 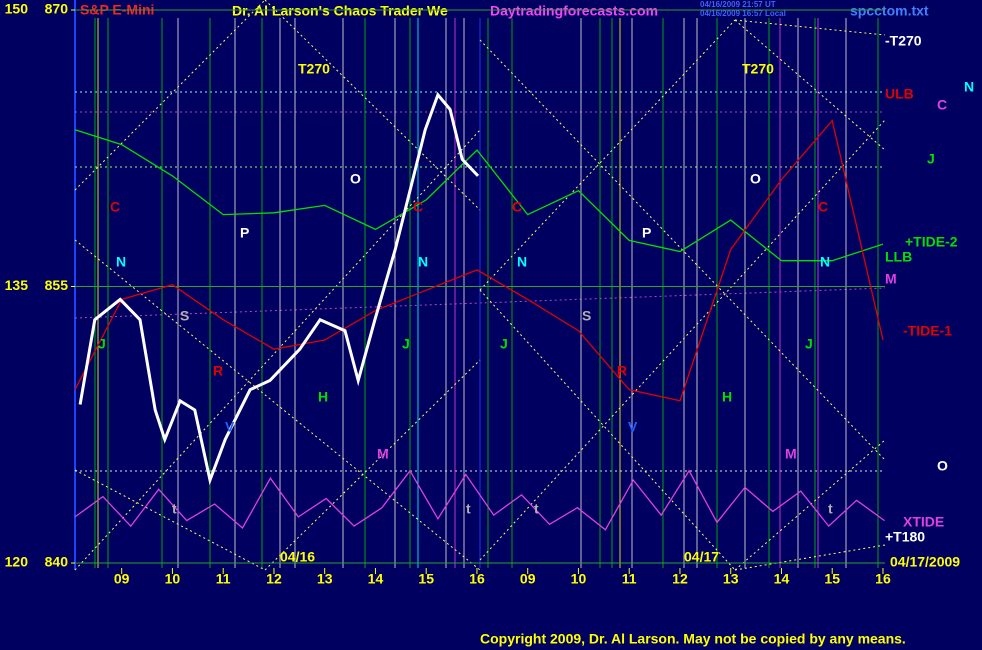 What do you see at coordinates (57, 562) in the screenshot?
I see `y2-tick-label: 840` at bounding box center [57, 562].